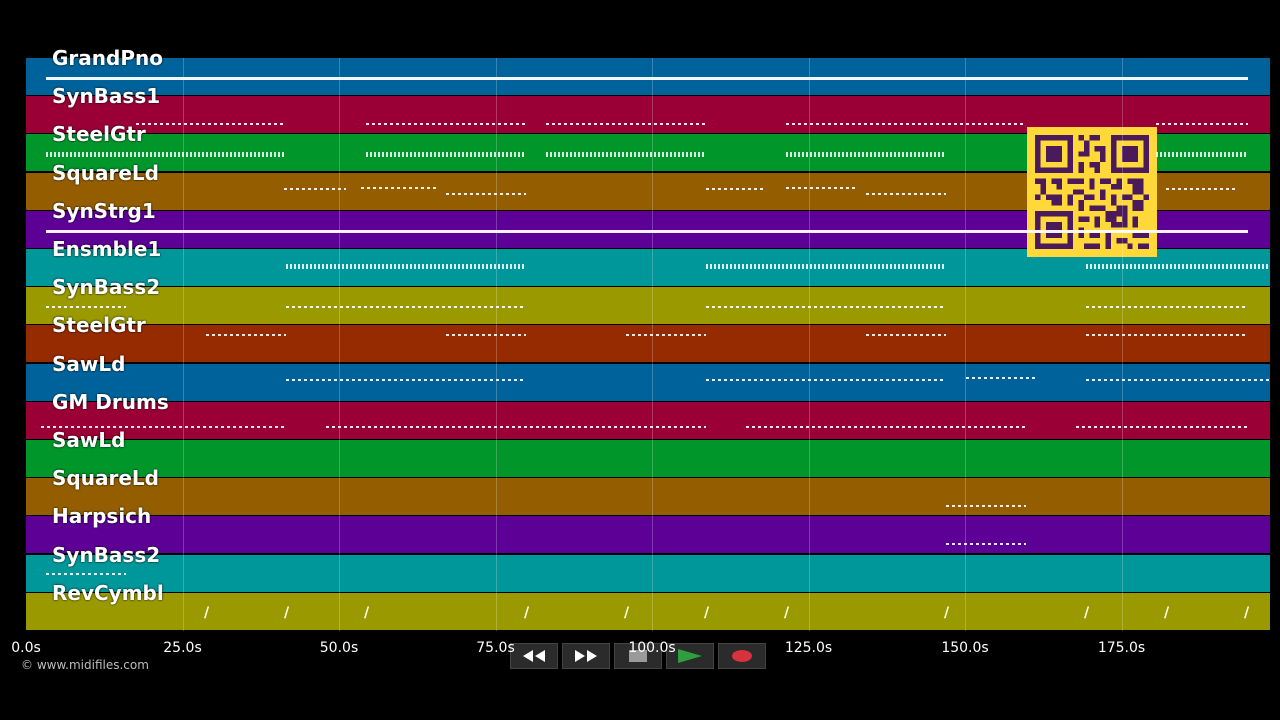 The width and height of the screenshot is (1280, 720). I want to click on copyright-text: © www.midifiles.com, so click(85, 665).